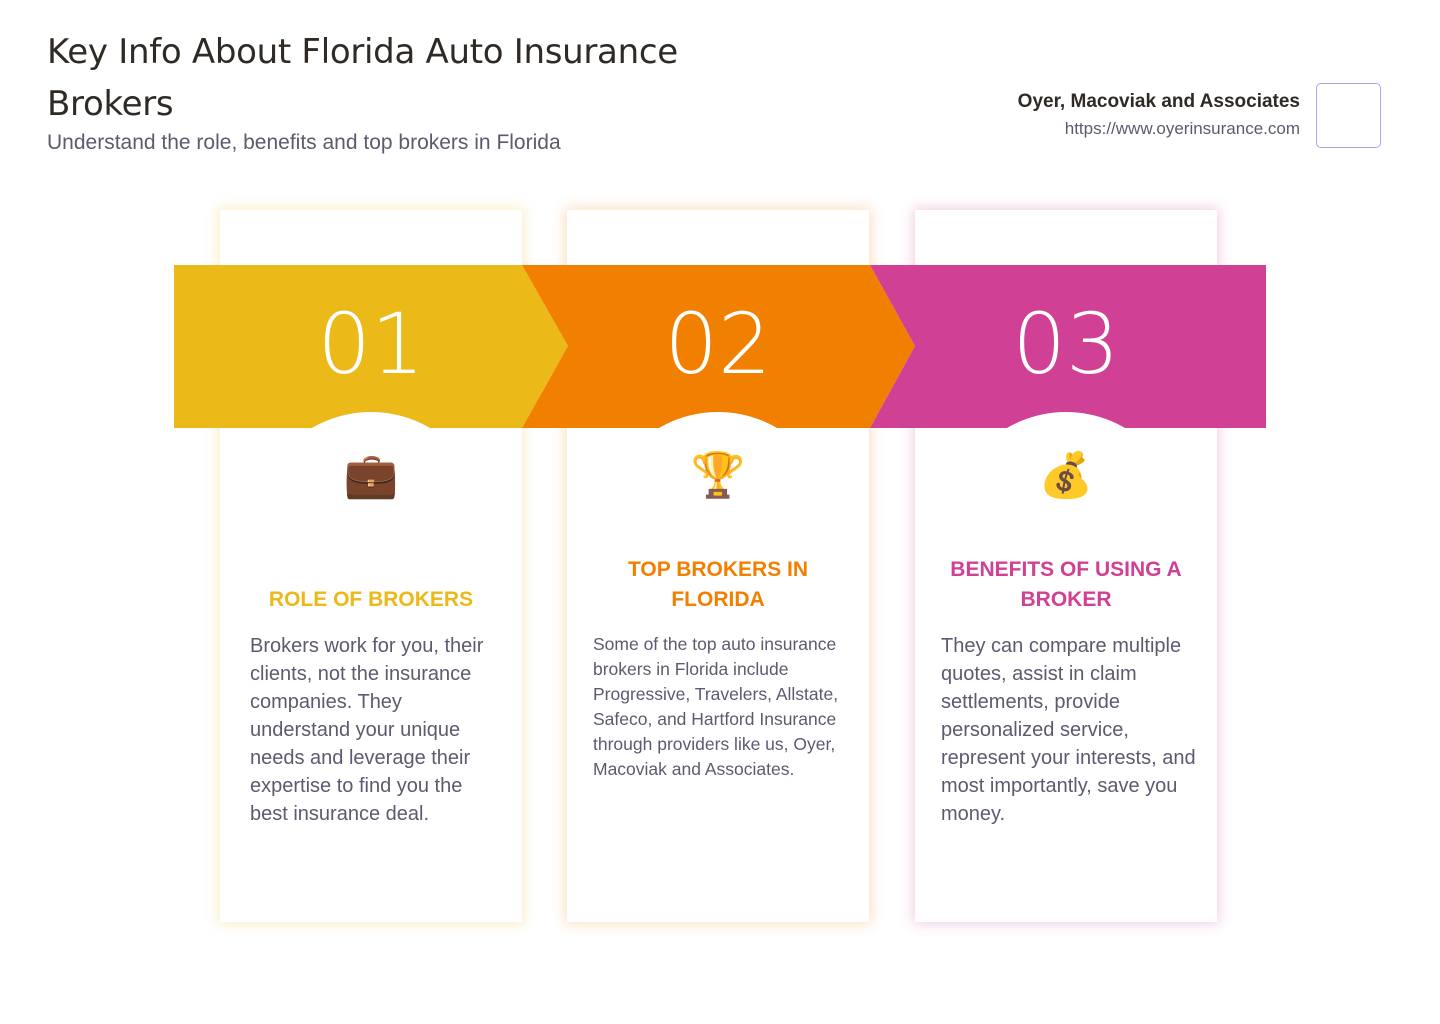 The image size is (1440, 1024). I want to click on brand-url: https://www.oyerinsurance.com, so click(1182, 128).